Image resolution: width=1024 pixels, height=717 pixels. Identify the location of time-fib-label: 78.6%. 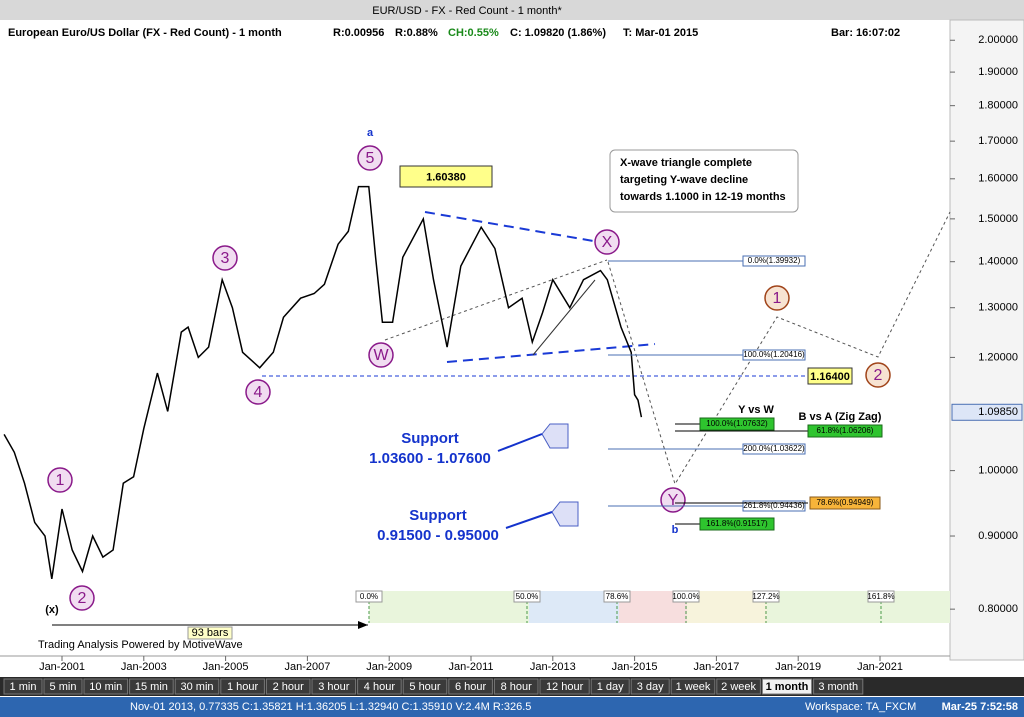
(617, 596).